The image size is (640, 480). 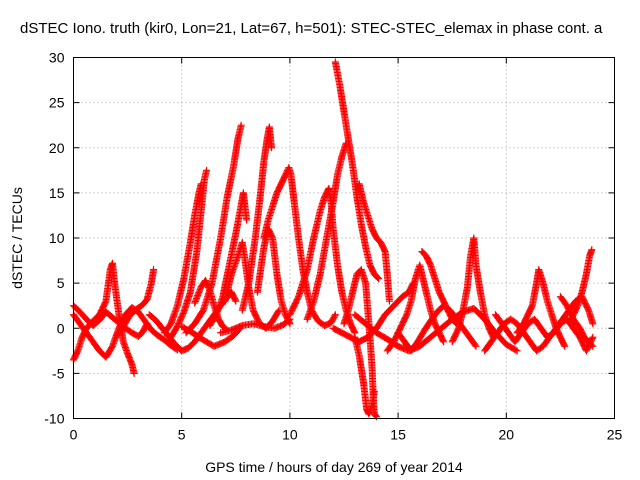 What do you see at coordinates (61, 328) in the screenshot?
I see `y-tick-label: 0` at bounding box center [61, 328].